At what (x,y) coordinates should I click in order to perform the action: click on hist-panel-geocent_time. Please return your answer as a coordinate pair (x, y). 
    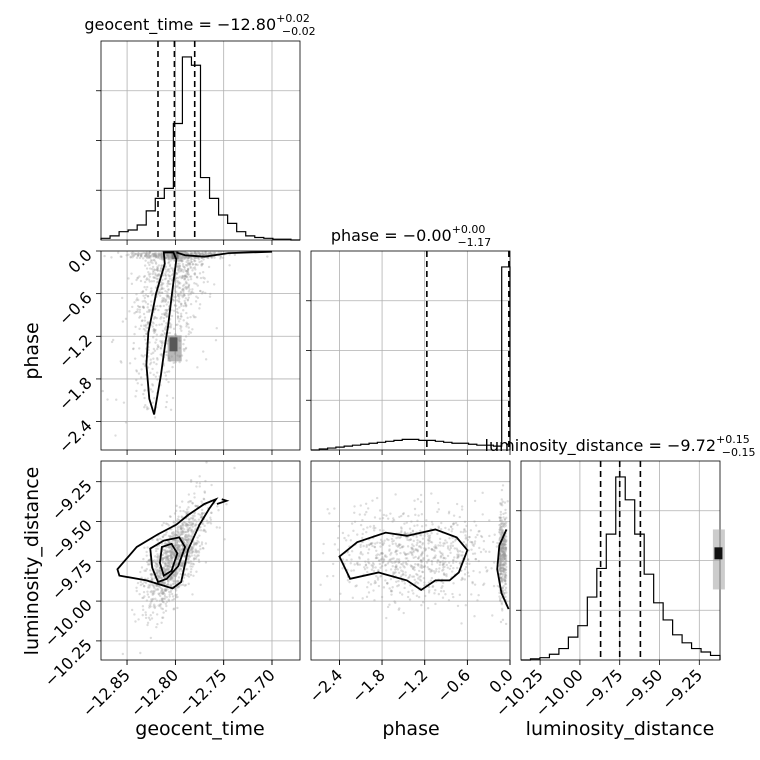
    Looking at the image, I should click on (198, 140).